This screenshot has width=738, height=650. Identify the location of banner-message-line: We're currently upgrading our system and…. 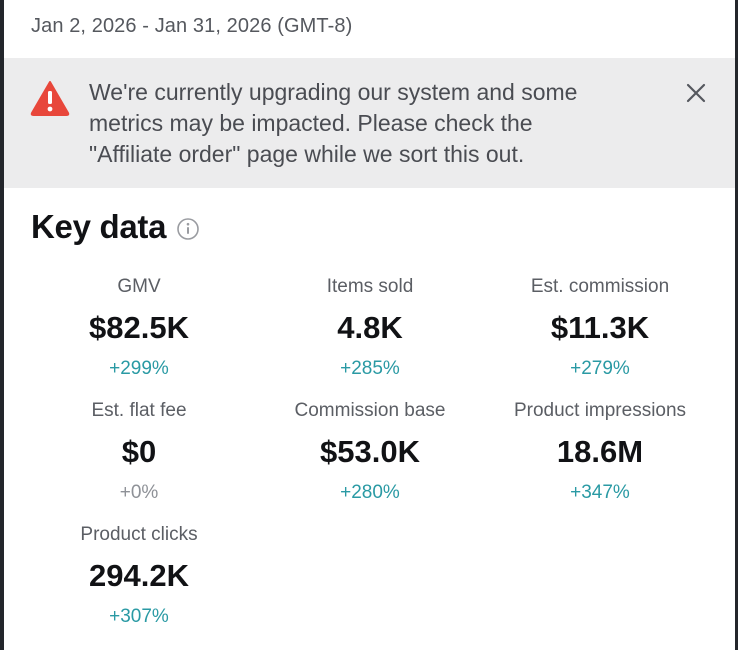
(333, 92).